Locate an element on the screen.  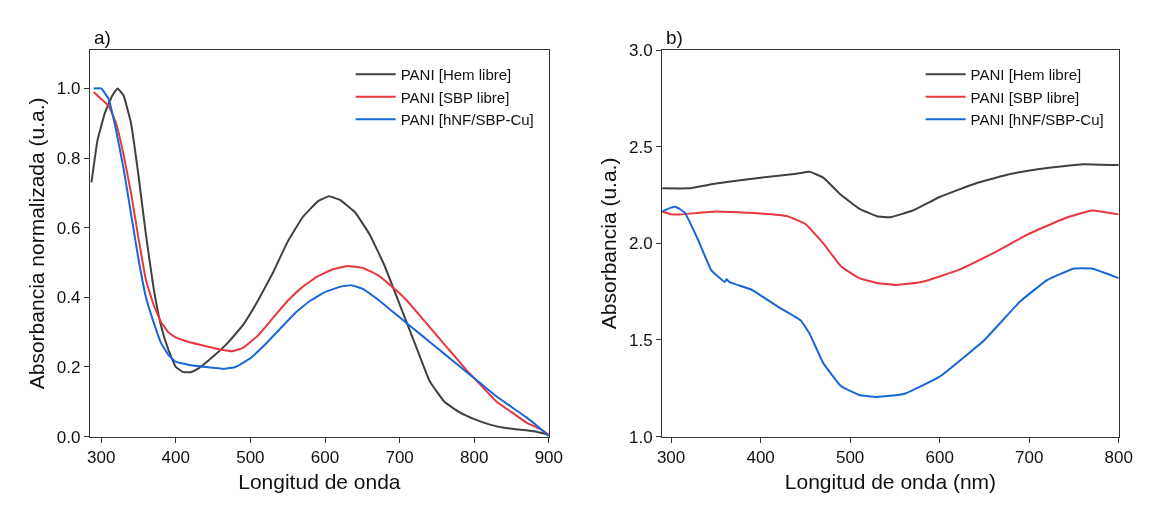
y-tick-label: 0.0 is located at coordinates (68, 437).